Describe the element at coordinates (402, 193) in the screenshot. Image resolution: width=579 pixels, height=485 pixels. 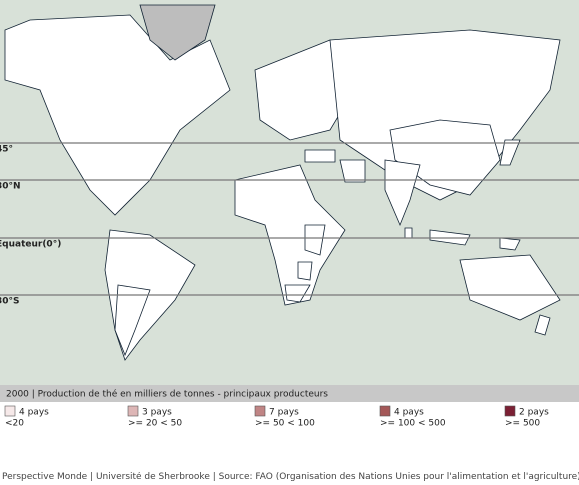
I see `india` at that location.